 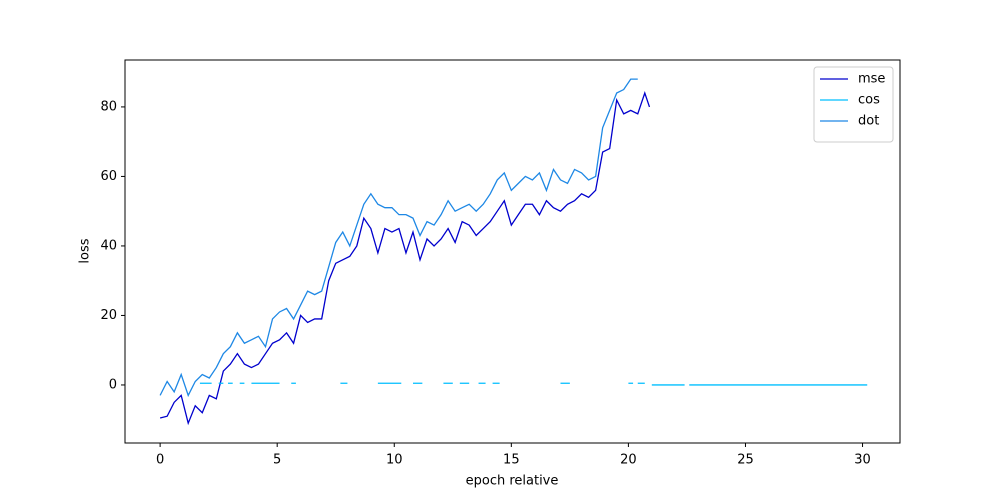 I want to click on x-axis-label: epoch relative, so click(x=512, y=481).